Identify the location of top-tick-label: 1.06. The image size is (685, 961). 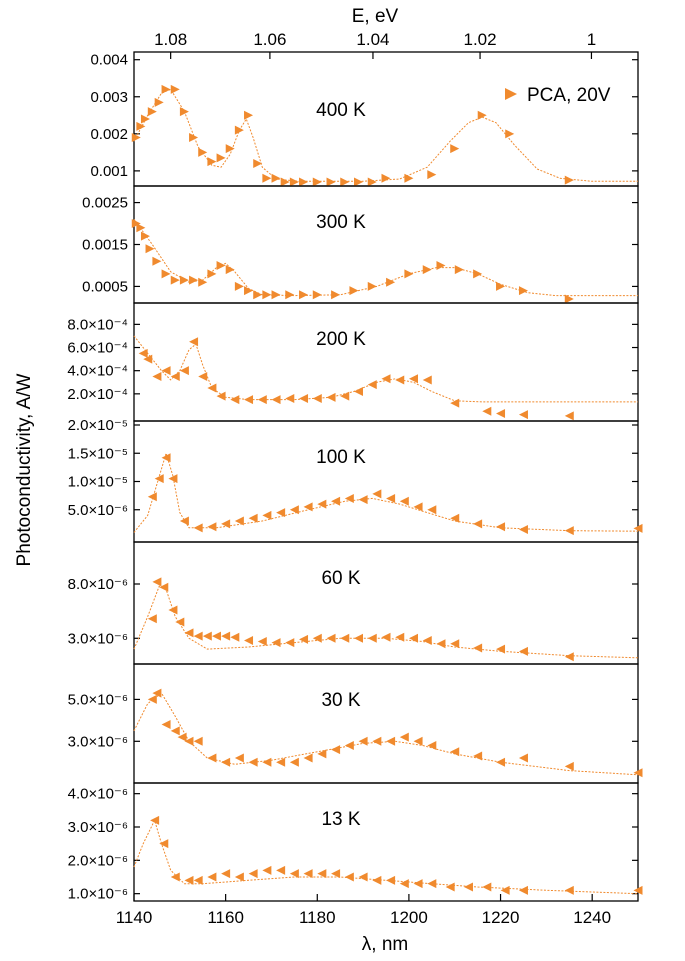
(269, 39).